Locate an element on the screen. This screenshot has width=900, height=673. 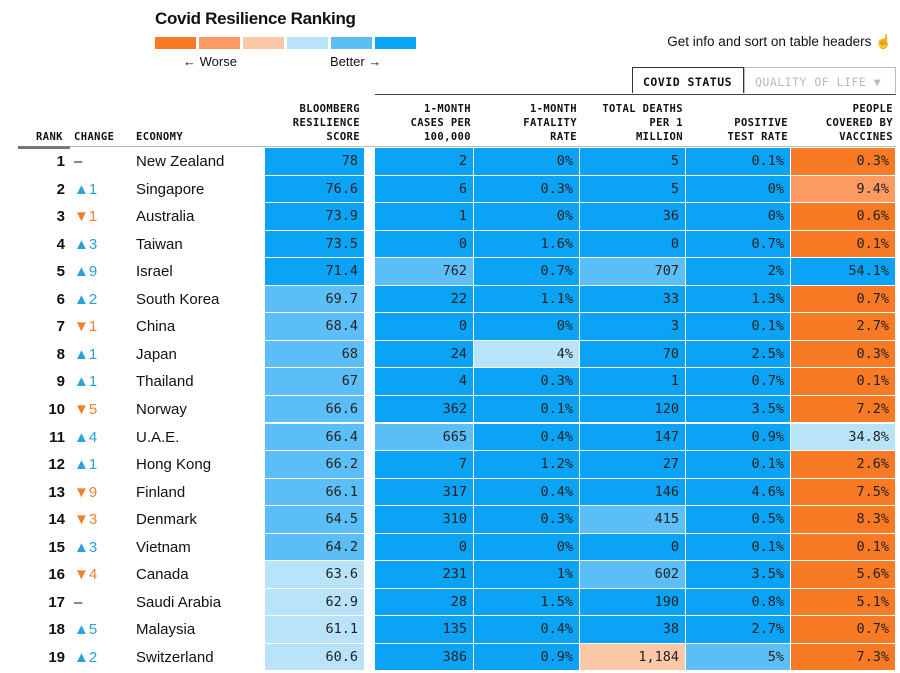
table-row: 17– Saudi Arabia 62.9 28 1.5% 190 0.8% 5.1% is located at coordinates (450, 602).